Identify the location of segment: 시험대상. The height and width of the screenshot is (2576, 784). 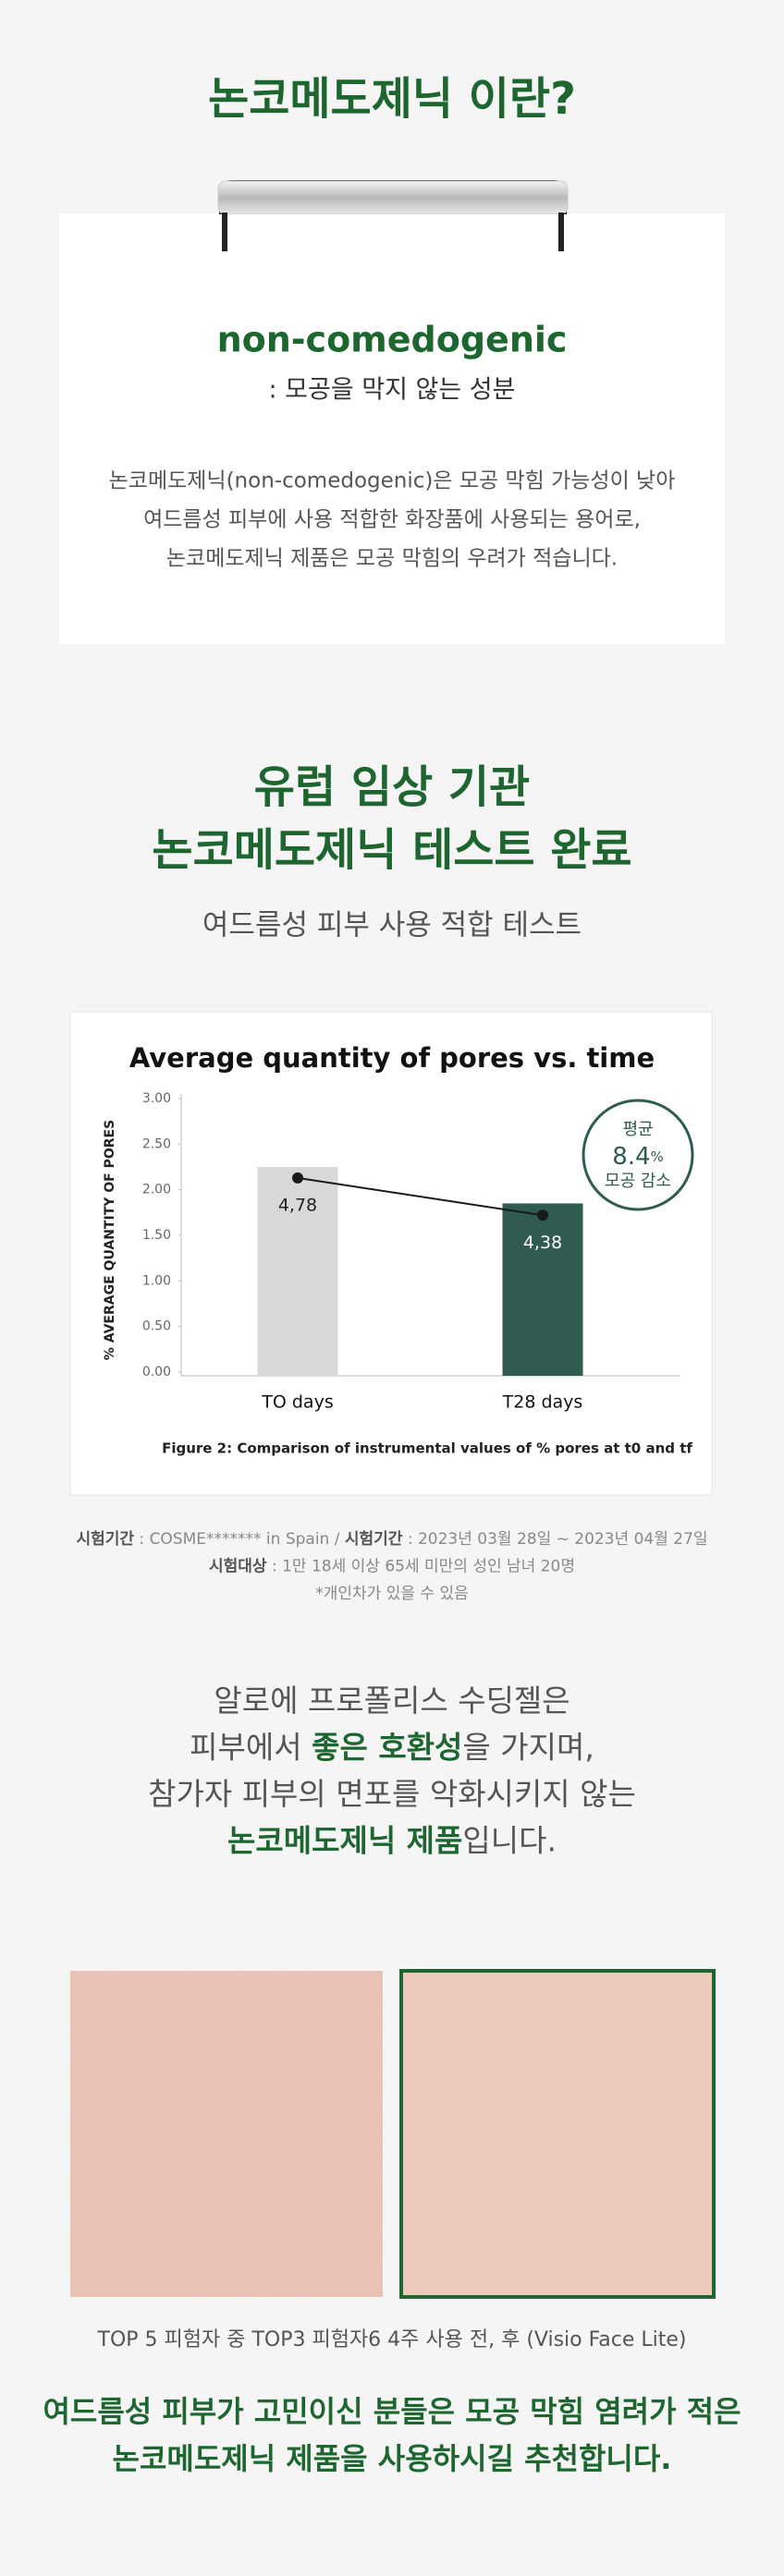
(238, 1566).